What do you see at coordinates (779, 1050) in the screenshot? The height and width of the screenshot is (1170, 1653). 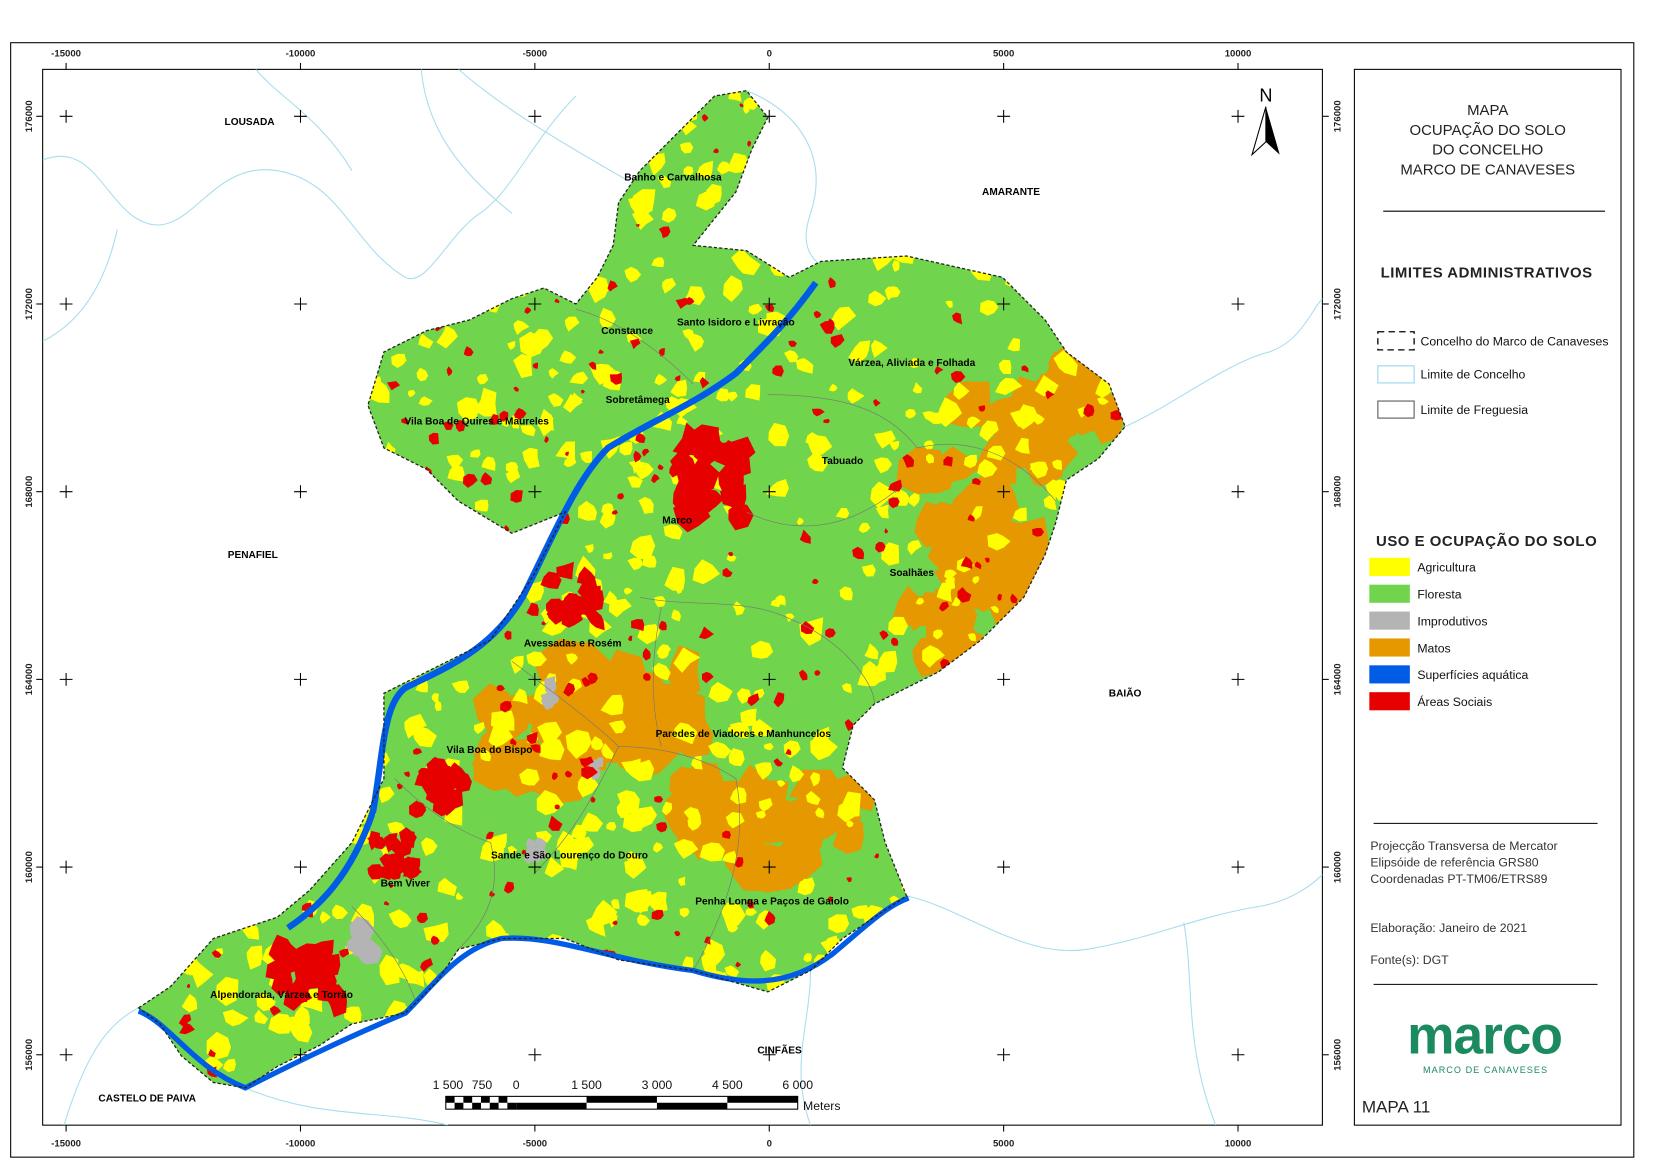 I see `neighbour-label: CINFÃES` at bounding box center [779, 1050].